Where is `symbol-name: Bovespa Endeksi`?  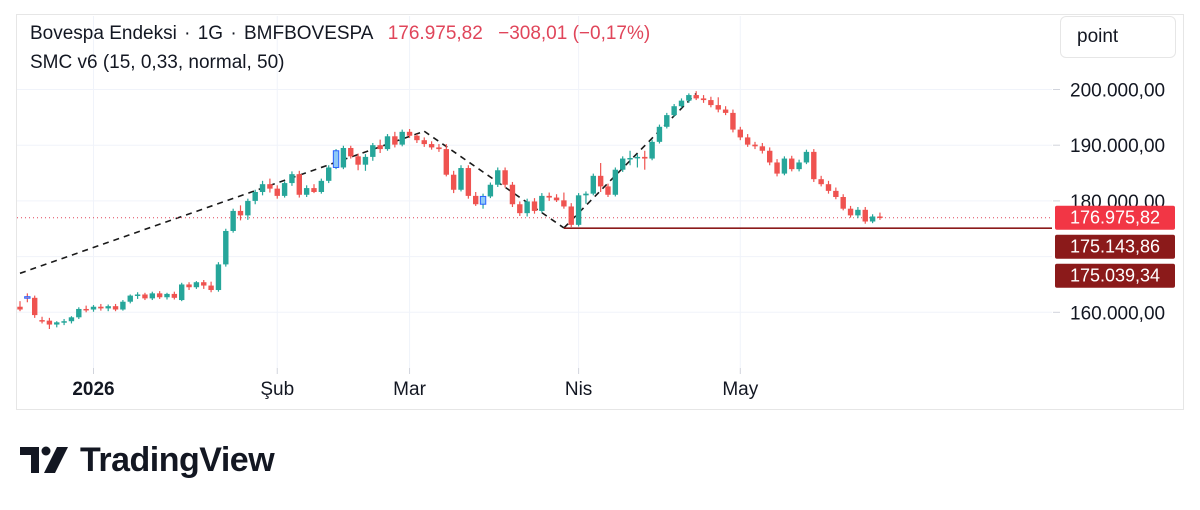 symbol-name: Bovespa Endeksi is located at coordinates (103, 33).